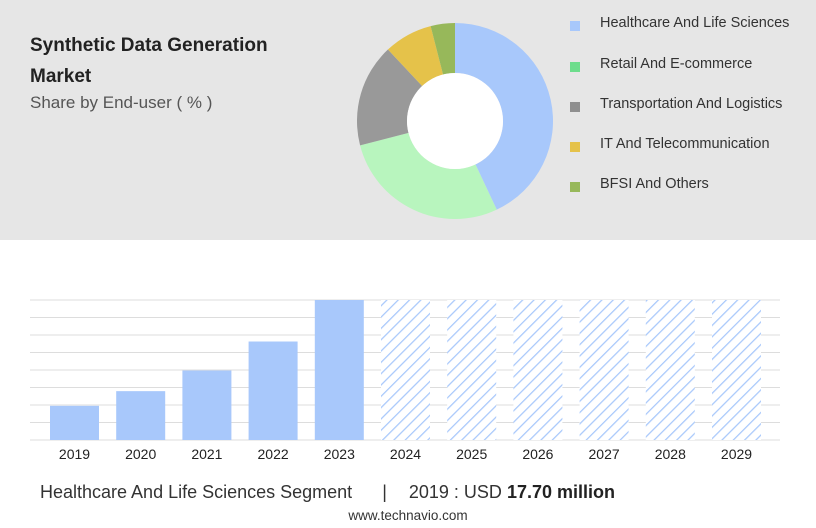 Image resolution: width=816 pixels, height=528 pixels. Describe the element at coordinates (455, 492) in the screenshot. I see `footer-year-currency: 2019 : USD` at that location.